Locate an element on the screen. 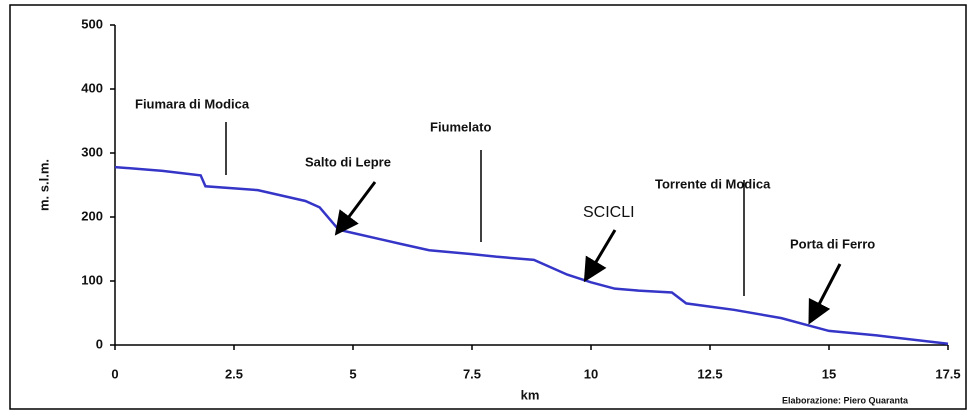 The width and height of the screenshot is (971, 414). annotation: Fiumara di Modica is located at coordinates (192, 103).